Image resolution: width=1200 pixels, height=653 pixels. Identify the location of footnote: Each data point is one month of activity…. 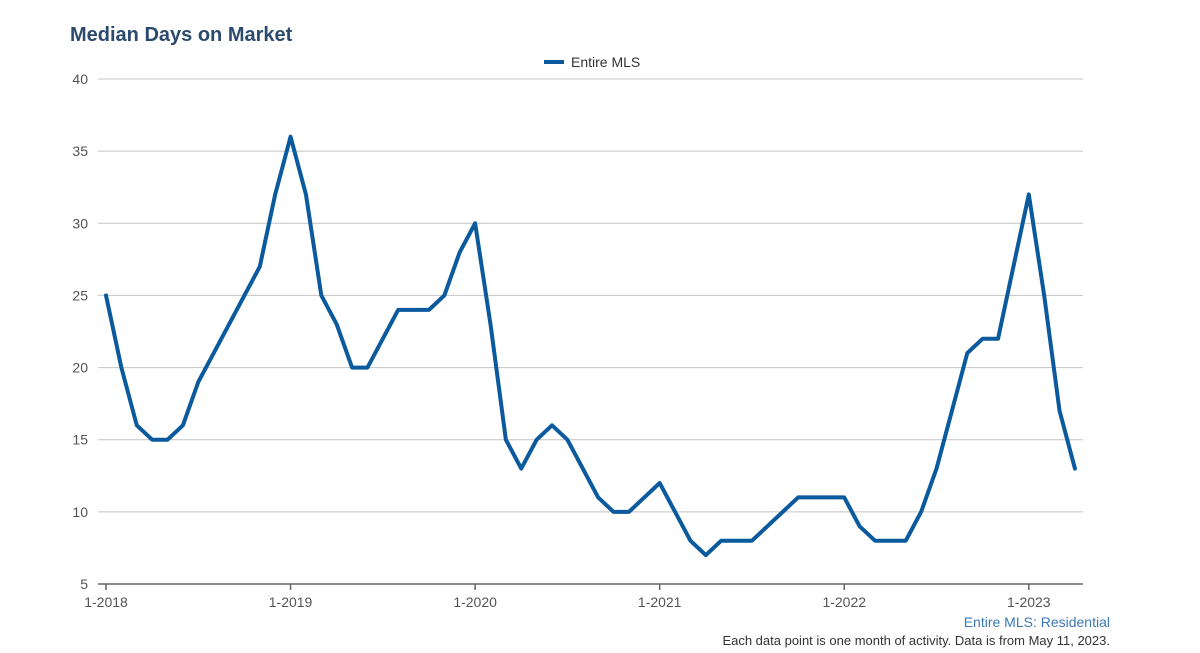
(916, 640).